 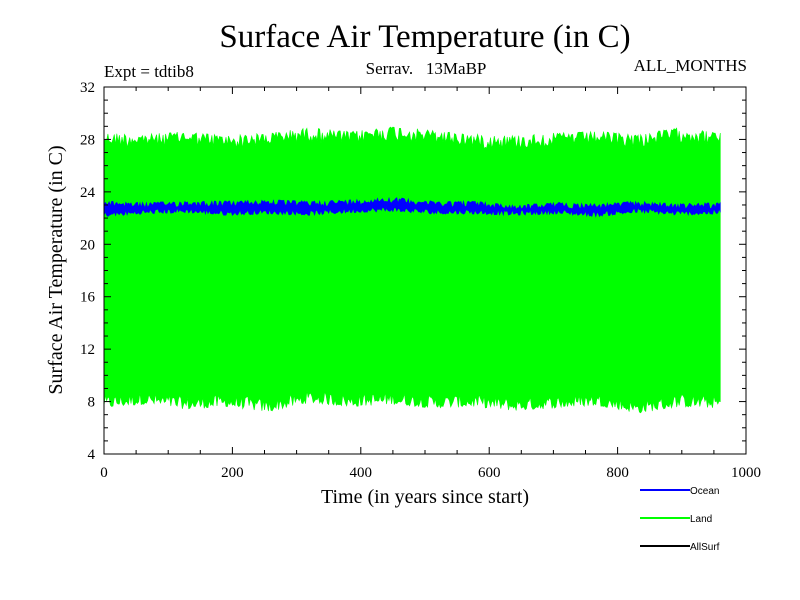 What do you see at coordinates (87, 140) in the screenshot?
I see `y-tick-label: 28` at bounding box center [87, 140].